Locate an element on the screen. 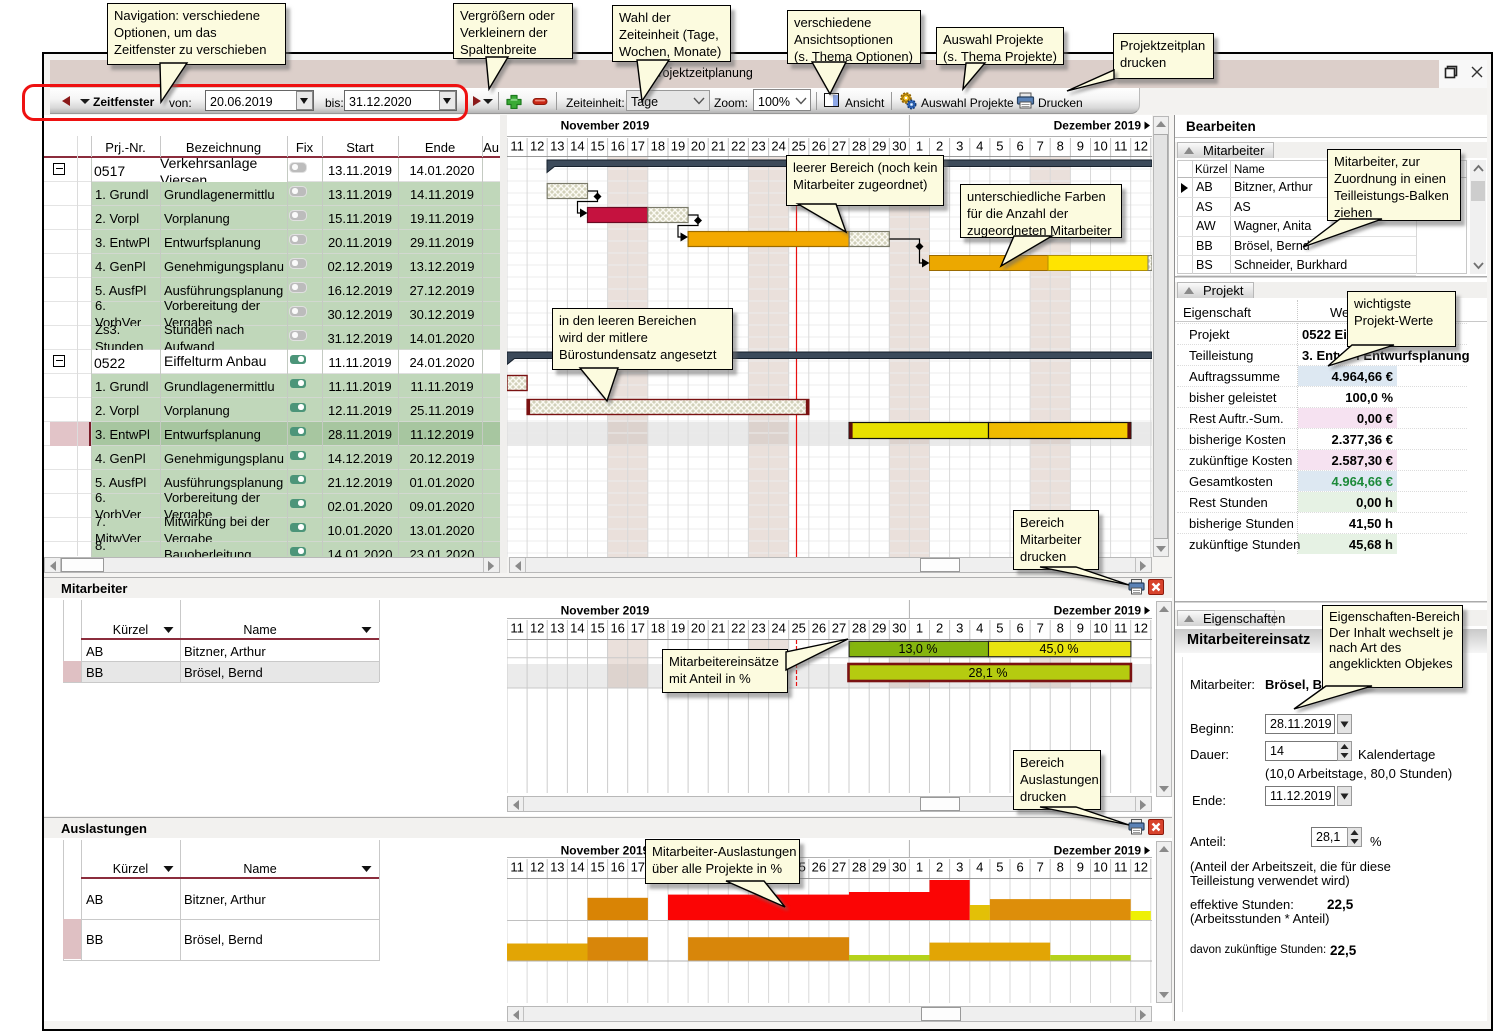 This screenshot has height=1032, width=1495. svg-text: 45,0 % is located at coordinates (1059, 649).